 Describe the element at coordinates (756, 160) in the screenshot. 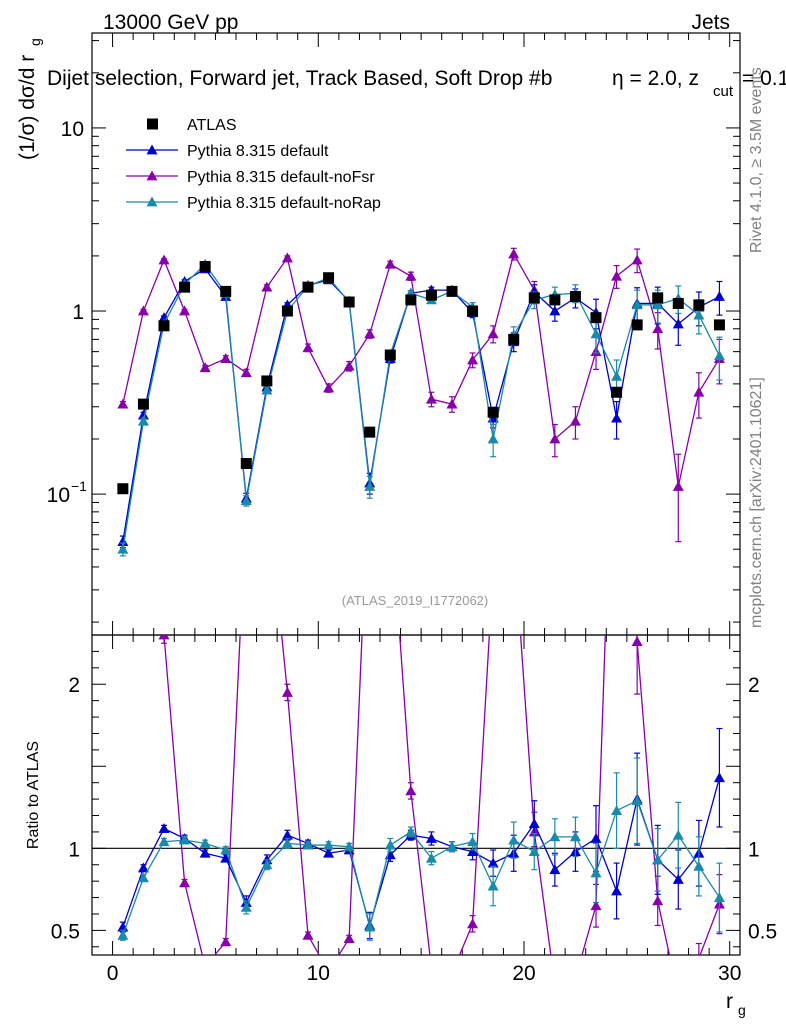

I see `rivet-label: Rivet 4.1.0, ≥ 3.5M events` at that location.